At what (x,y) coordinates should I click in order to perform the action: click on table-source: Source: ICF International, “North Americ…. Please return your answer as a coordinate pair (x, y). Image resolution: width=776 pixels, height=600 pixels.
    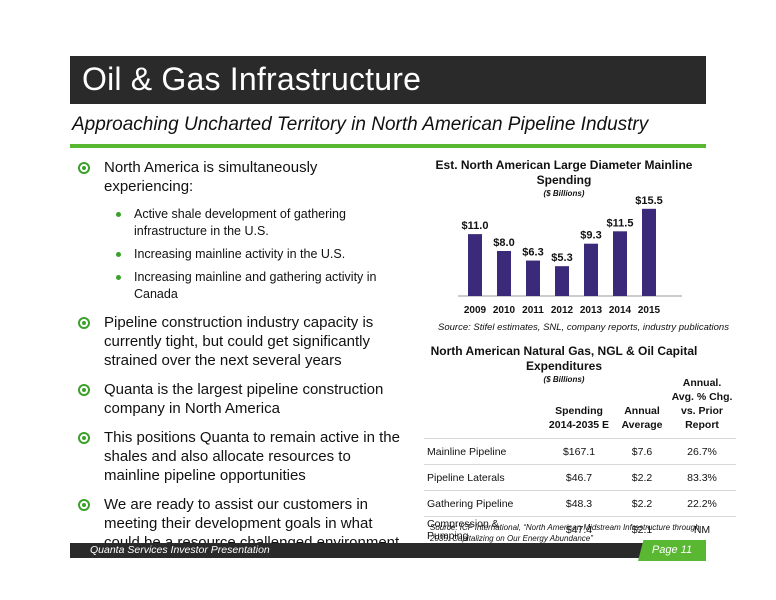
    Looking at the image, I should click on (565, 533).